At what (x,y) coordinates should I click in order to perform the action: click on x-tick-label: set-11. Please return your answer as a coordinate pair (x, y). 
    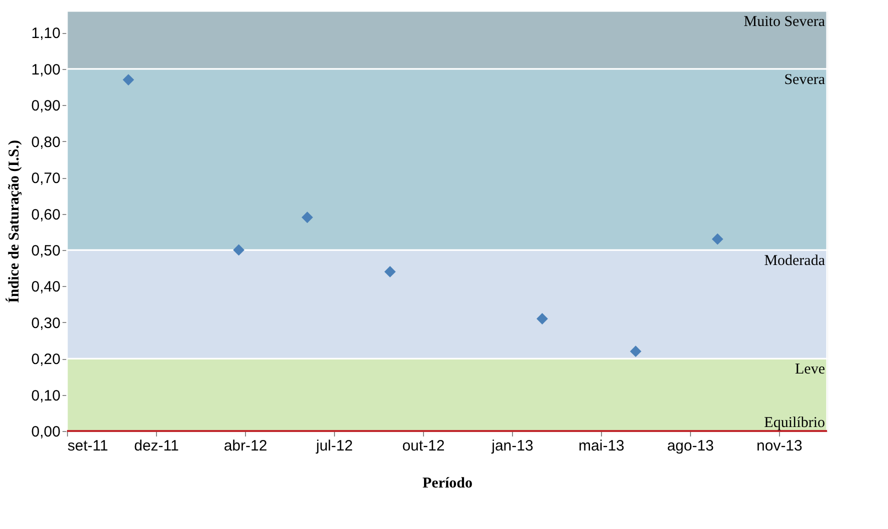
    Looking at the image, I should click on (88, 446).